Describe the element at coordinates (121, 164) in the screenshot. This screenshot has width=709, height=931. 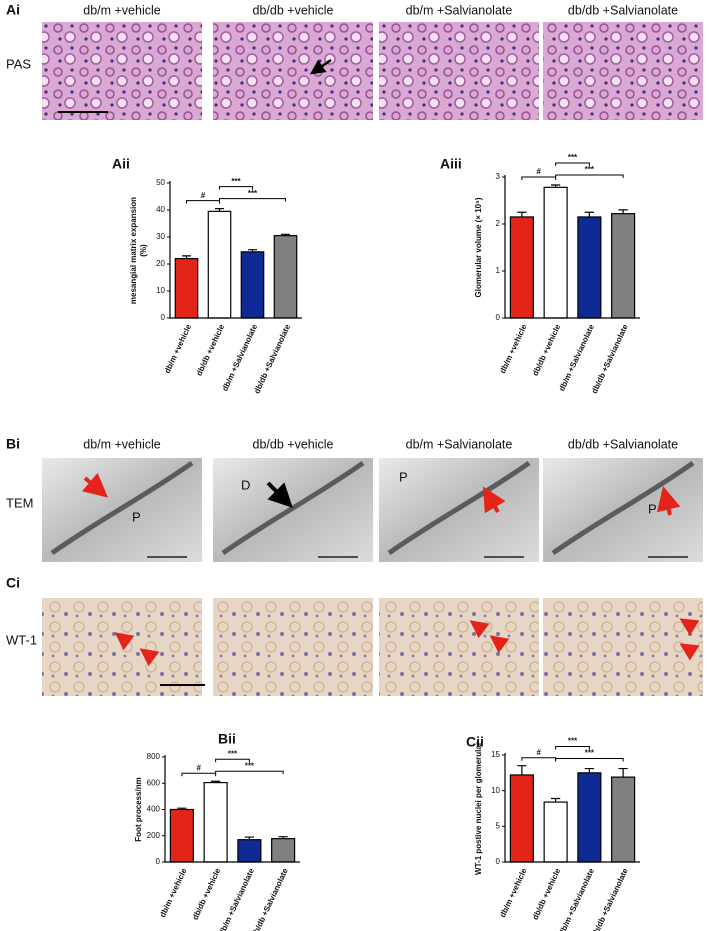
I see `panel-label: Aii` at that location.